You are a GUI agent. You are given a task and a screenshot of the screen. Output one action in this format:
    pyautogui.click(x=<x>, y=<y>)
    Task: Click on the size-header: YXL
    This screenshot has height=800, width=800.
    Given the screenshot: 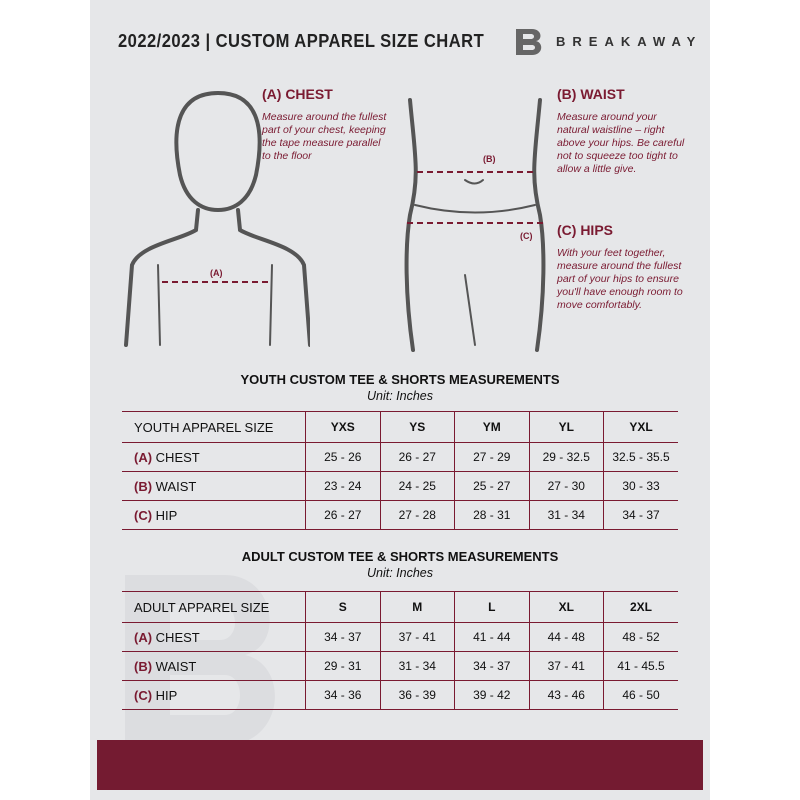 What is the action you would take?
    pyautogui.click(x=640, y=427)
    